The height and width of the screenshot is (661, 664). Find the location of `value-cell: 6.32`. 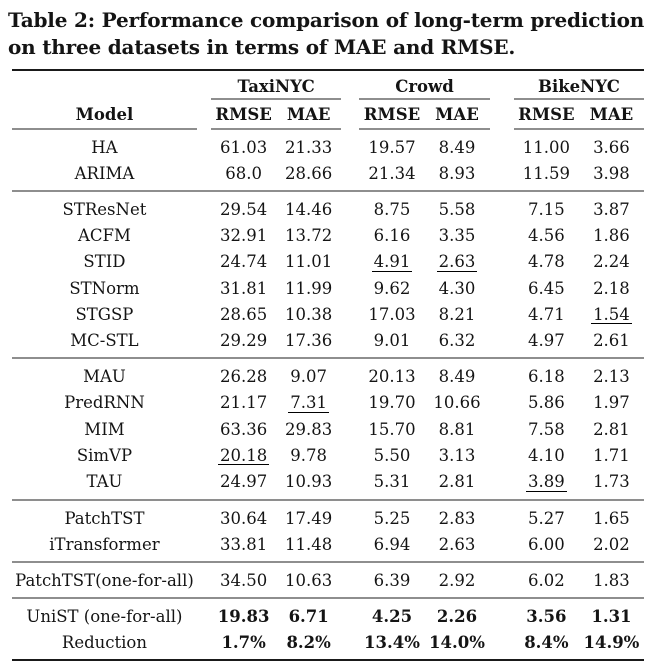

value-cell: 6.32 is located at coordinates (457, 341).